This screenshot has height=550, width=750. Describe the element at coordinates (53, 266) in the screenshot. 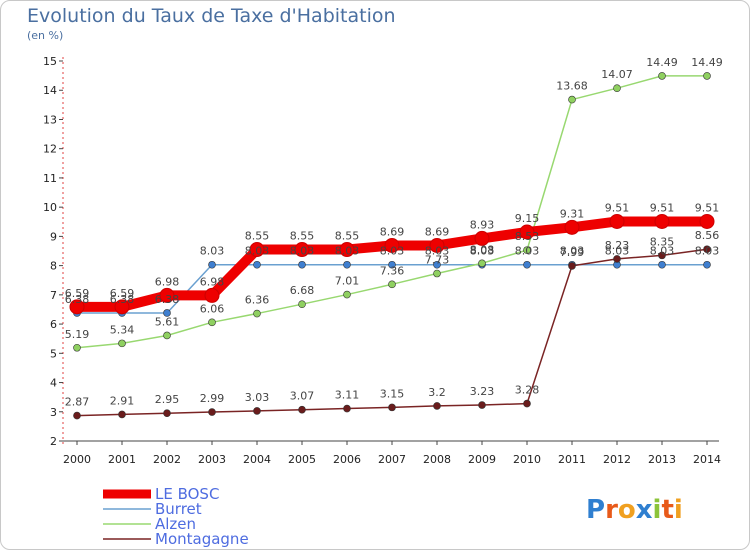

I see `y-tick-label: 8` at that location.